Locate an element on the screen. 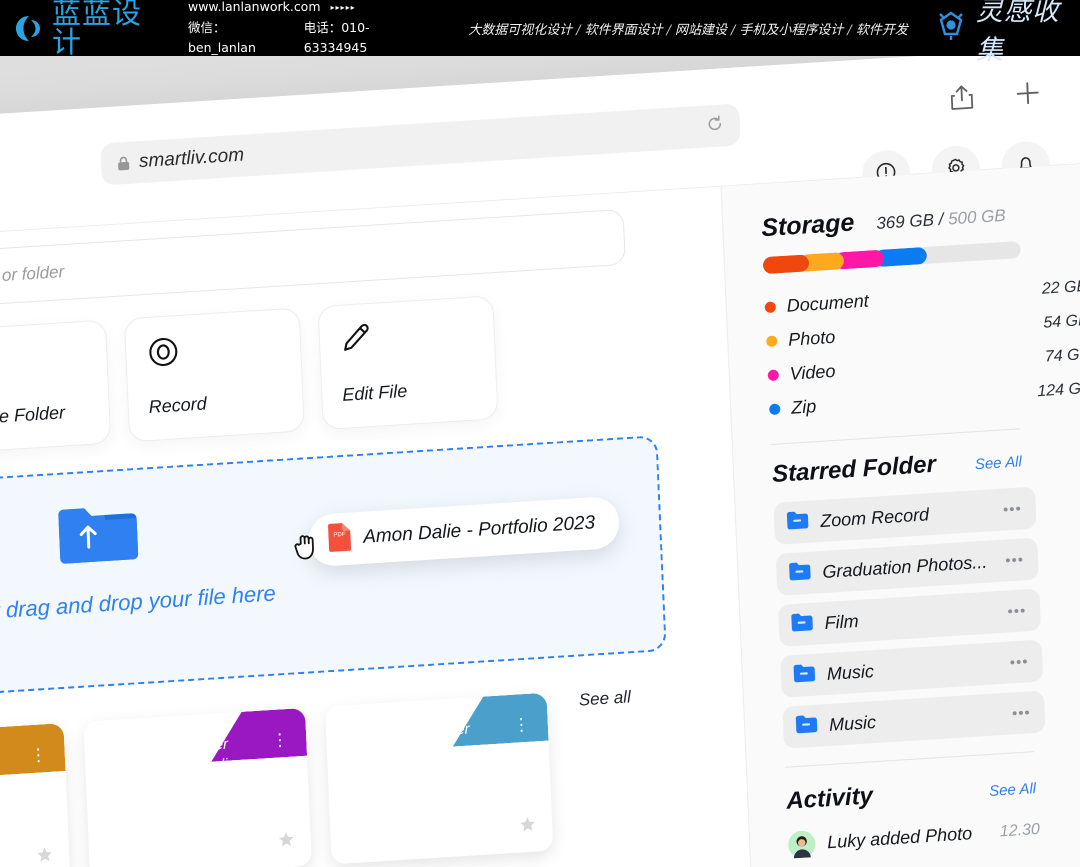  list-item: Zoom Record ••• is located at coordinates (905, 515).